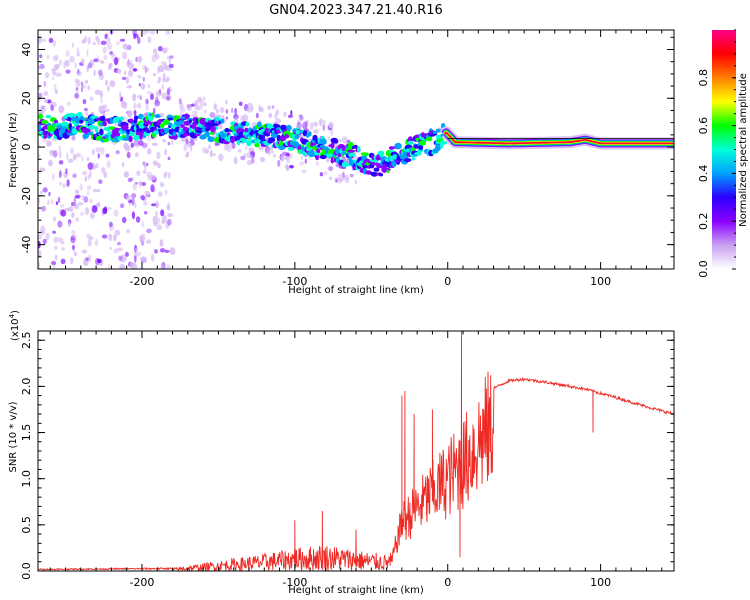  Describe the element at coordinates (294, 582) in the screenshot. I see `x-tick-label: -100` at that location.